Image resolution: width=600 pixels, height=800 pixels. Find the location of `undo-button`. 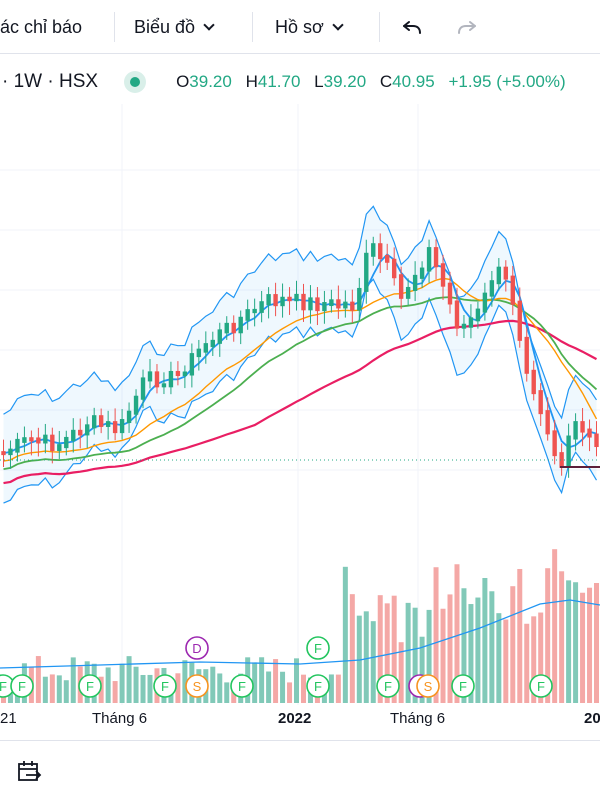

undo-button is located at coordinates (412, 27).